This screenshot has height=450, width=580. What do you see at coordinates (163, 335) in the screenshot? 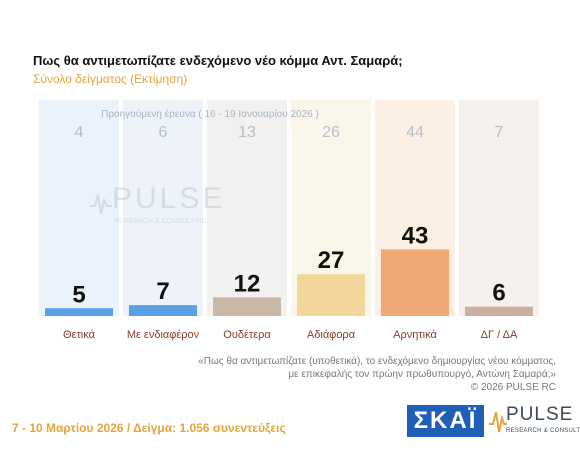
I see `category-label: Με ενδιαφέρον` at bounding box center [163, 335].